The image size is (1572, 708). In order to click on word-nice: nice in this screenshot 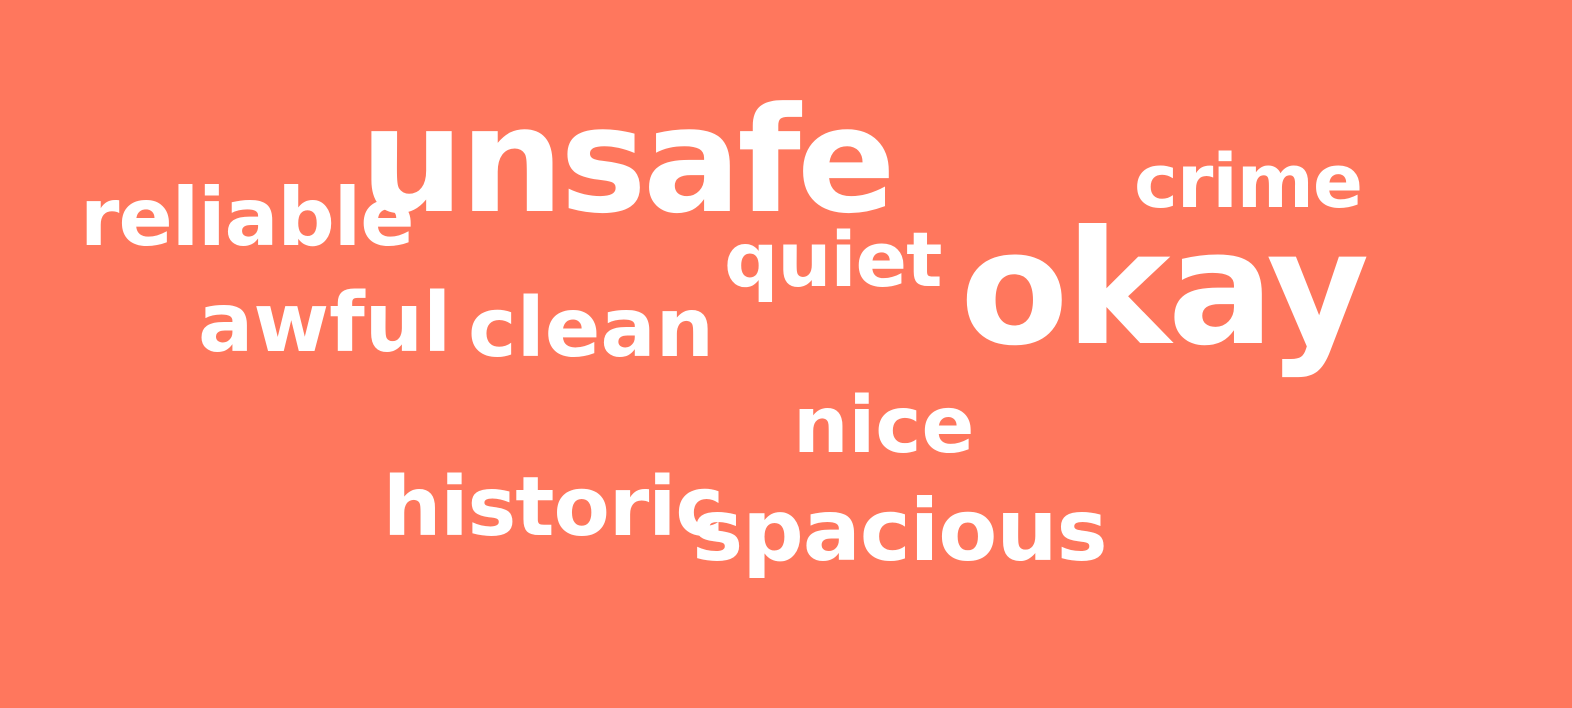, I will do `click(884, 426)`.